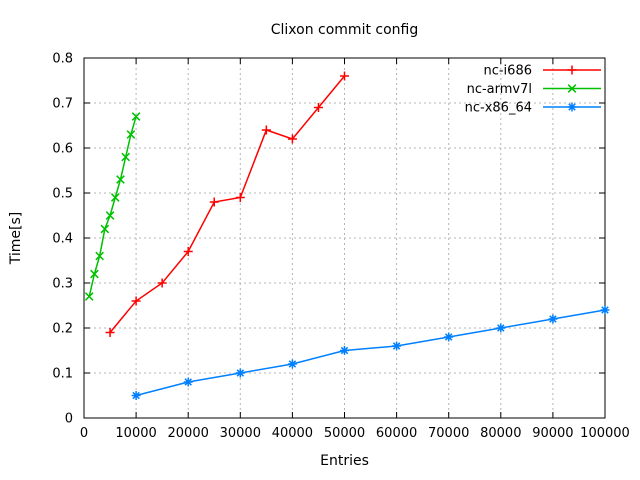 This screenshot has width=640, height=480. What do you see at coordinates (62, 329) in the screenshot?
I see `y-tick-label: 0.2` at bounding box center [62, 329].